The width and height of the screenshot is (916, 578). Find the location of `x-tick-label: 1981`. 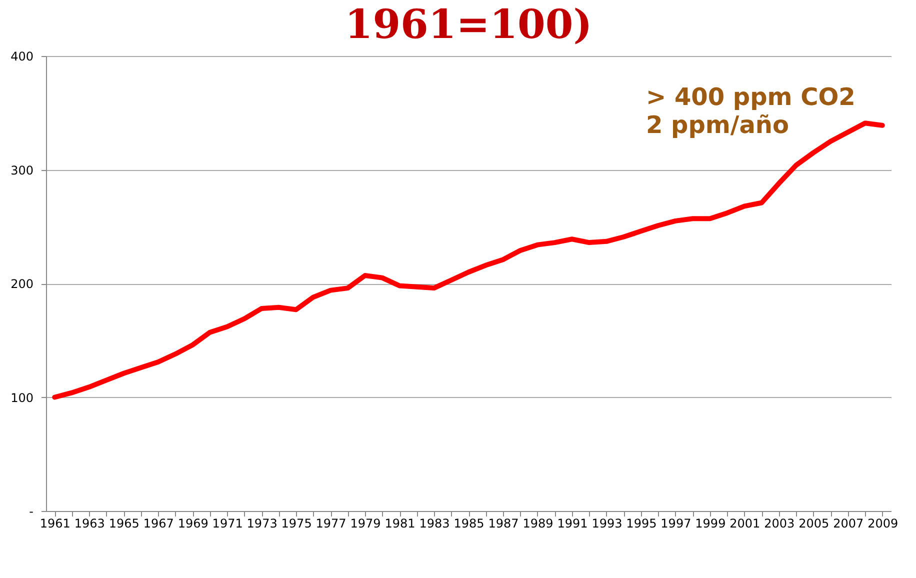

x-tick-label: 1981 is located at coordinates (400, 523).